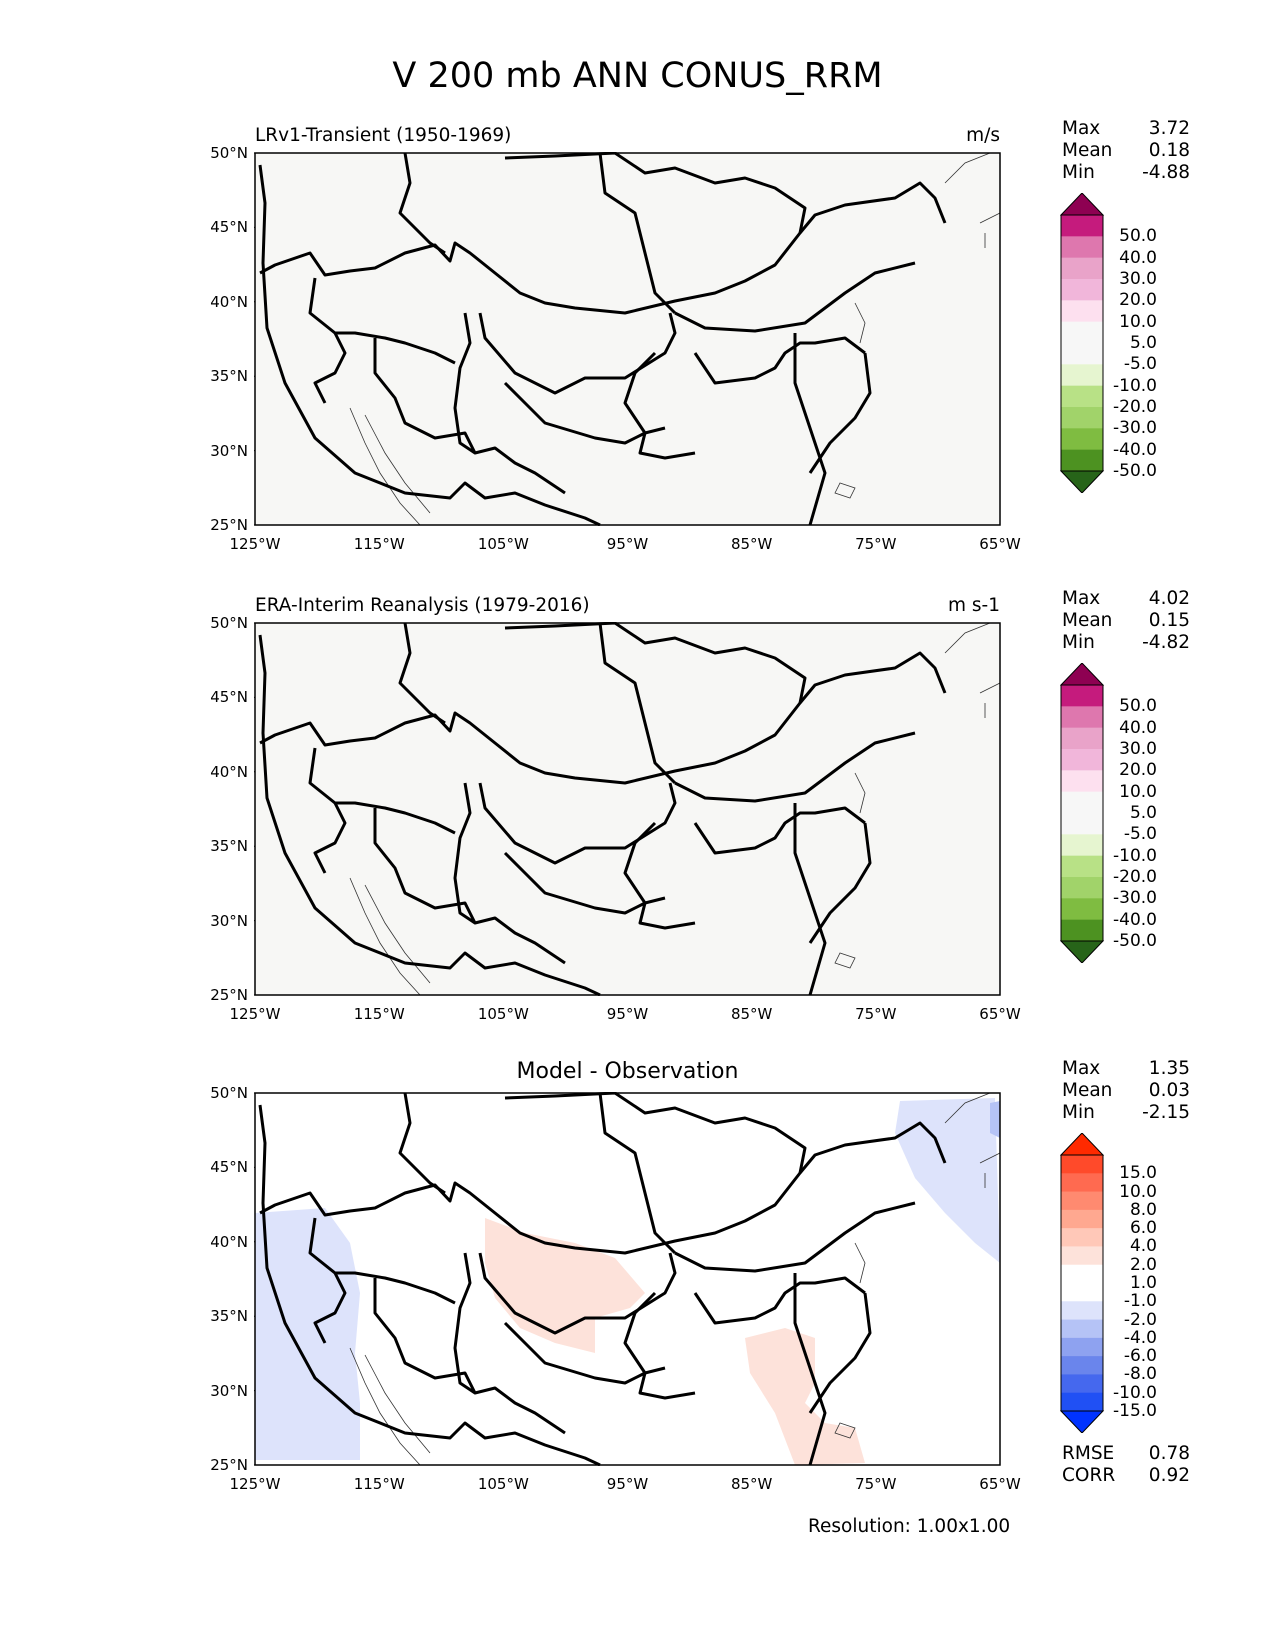 This screenshot has height=1650, width=1275. Describe the element at coordinates (1166, 1112) in the screenshot. I see `stat-value: -2.15` at that location.